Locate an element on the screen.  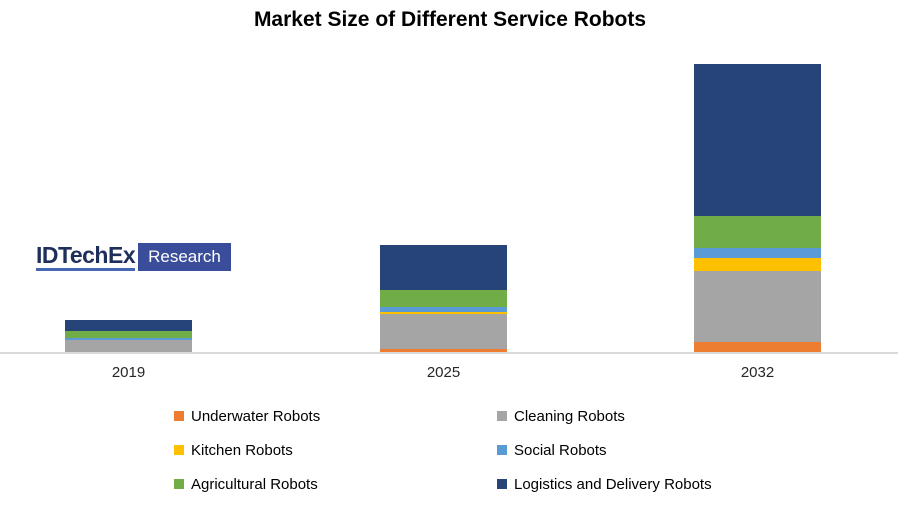
legend-item-cleaning-robots: Cleaning Robots is located at coordinates (604, 416).